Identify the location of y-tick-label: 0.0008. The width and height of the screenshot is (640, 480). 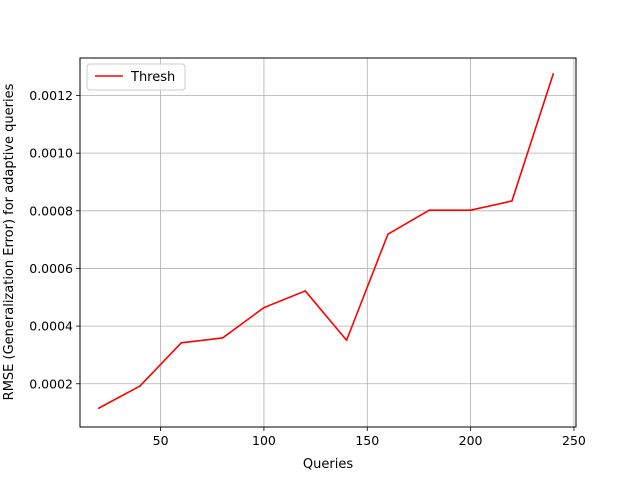
(51, 210).